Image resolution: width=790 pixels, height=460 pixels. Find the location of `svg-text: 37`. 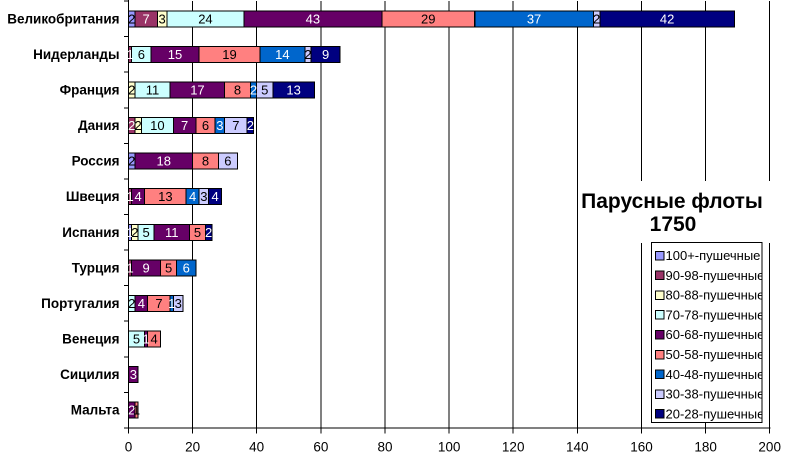

svg-text: 37 is located at coordinates (534, 18).